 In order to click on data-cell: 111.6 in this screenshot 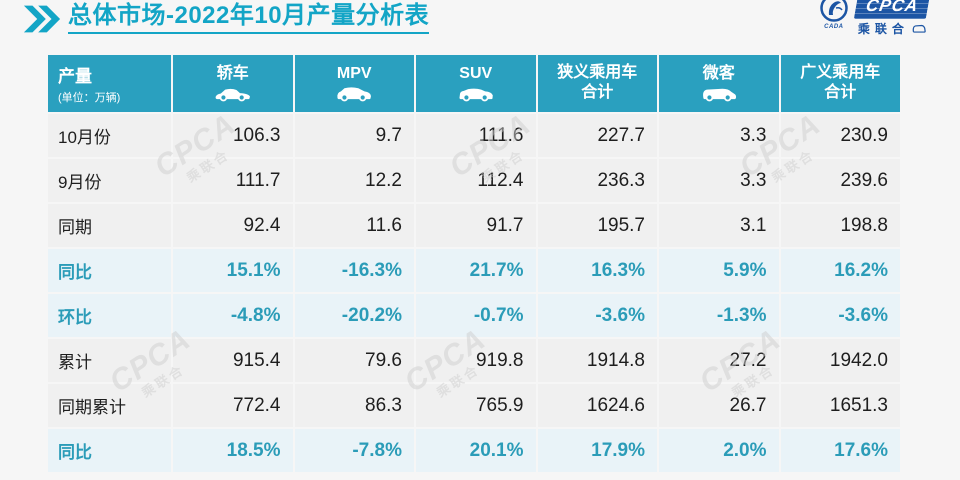, I will do `click(476, 135)`.